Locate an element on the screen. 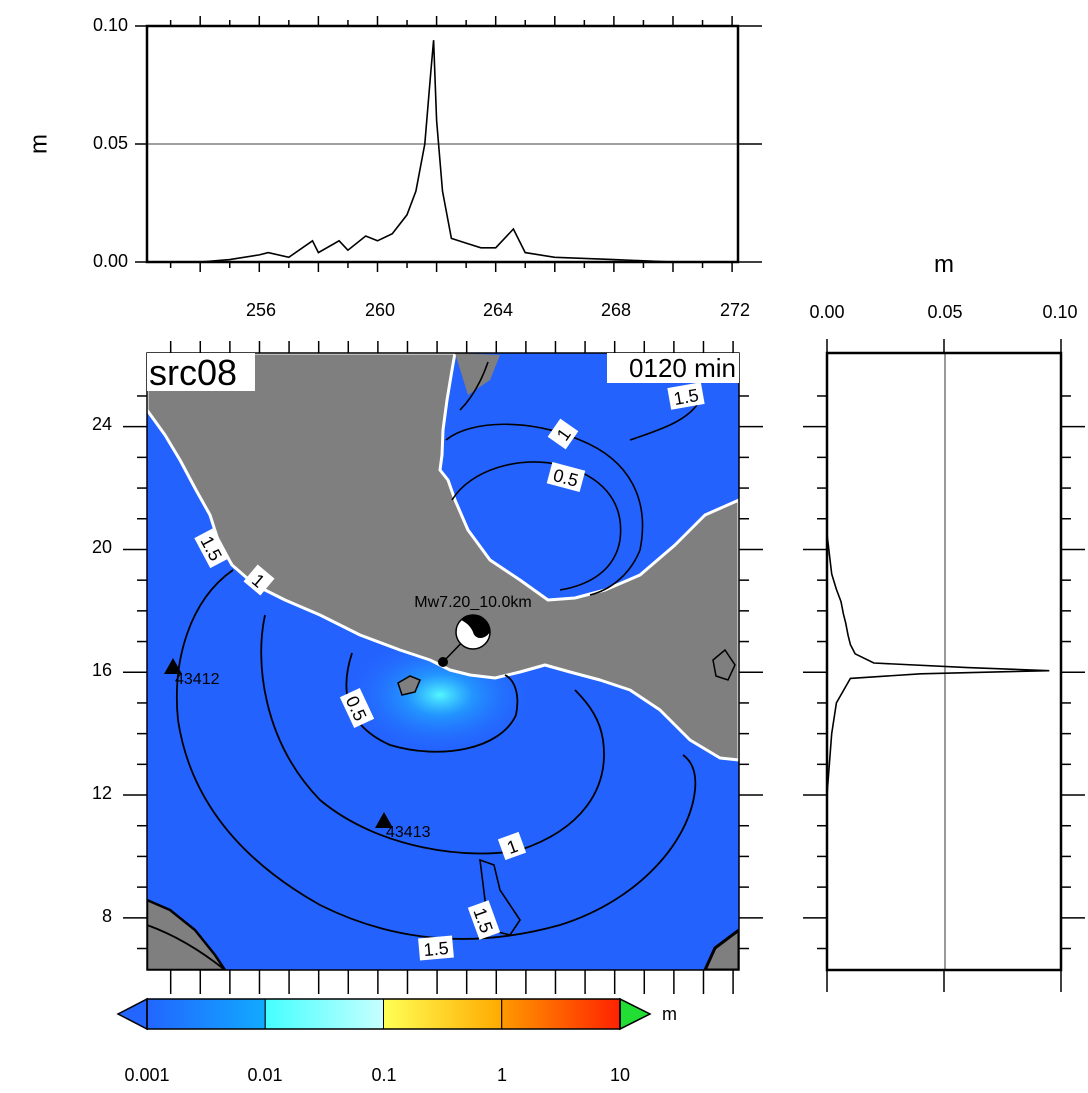 This screenshot has height=1093, width=1088. top-y-tick-label: 0.10 is located at coordinates (110, 25).